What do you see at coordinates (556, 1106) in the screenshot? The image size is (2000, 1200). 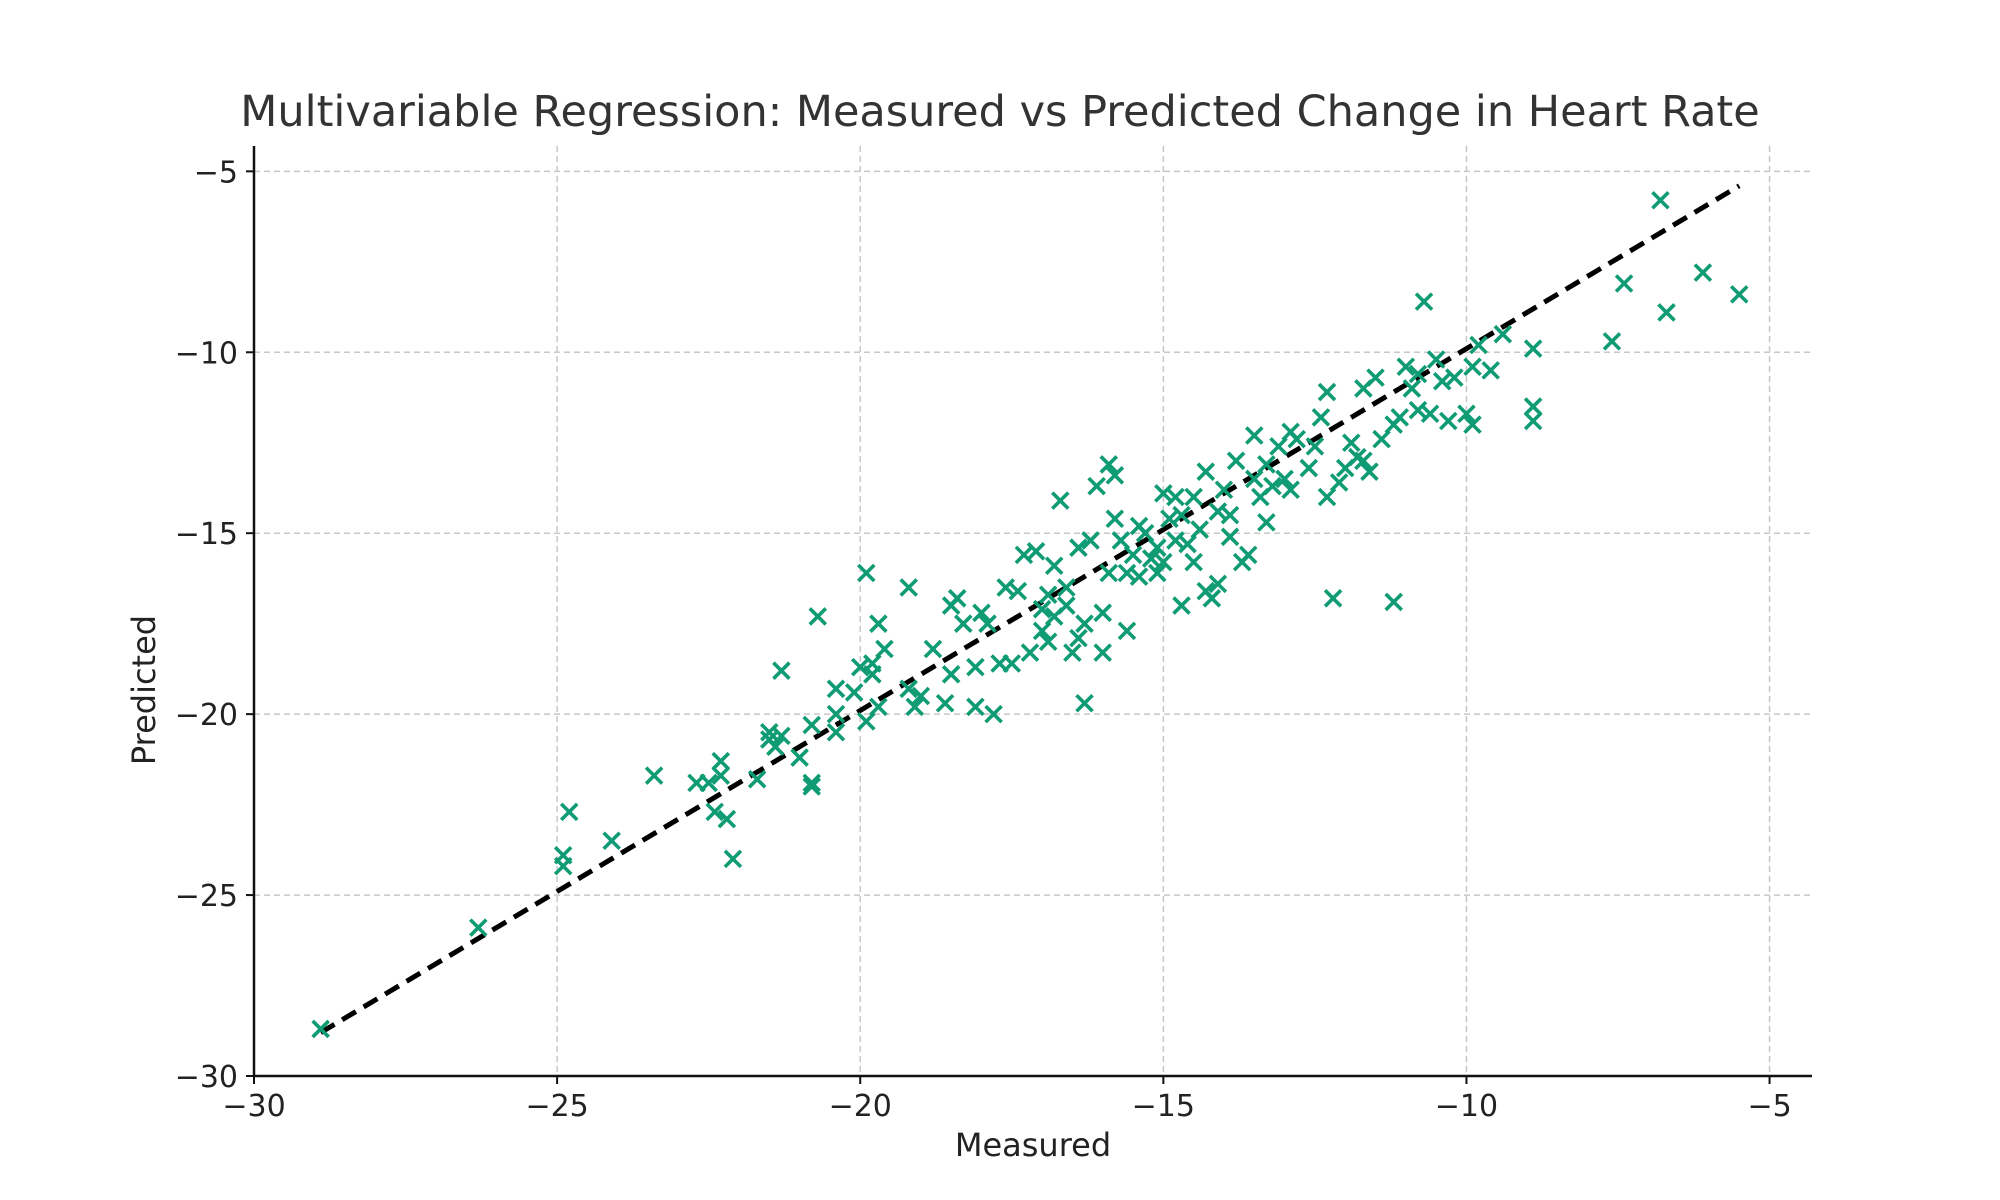 I see `x-tick-label: −25` at bounding box center [556, 1106].